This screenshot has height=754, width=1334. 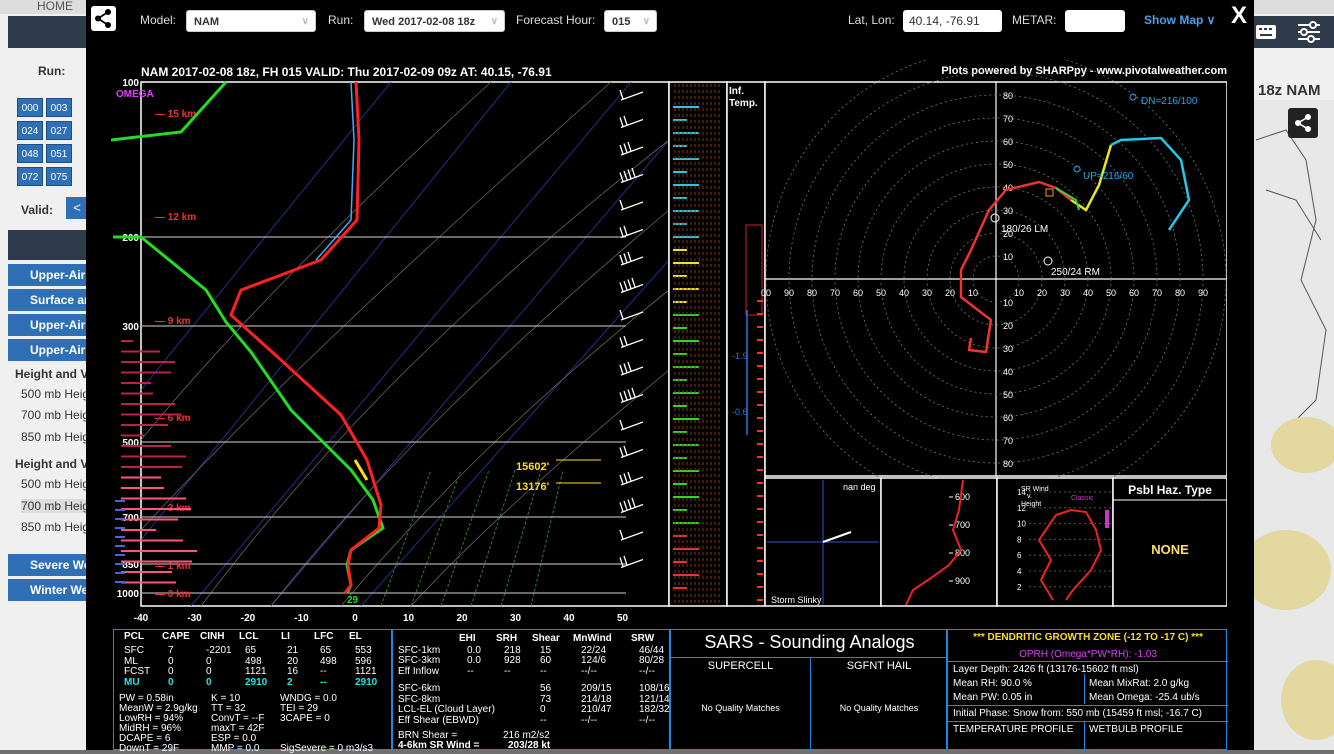 I want to click on run-select: Wed 2017-02-08 18z ∨, so click(x=434, y=21).